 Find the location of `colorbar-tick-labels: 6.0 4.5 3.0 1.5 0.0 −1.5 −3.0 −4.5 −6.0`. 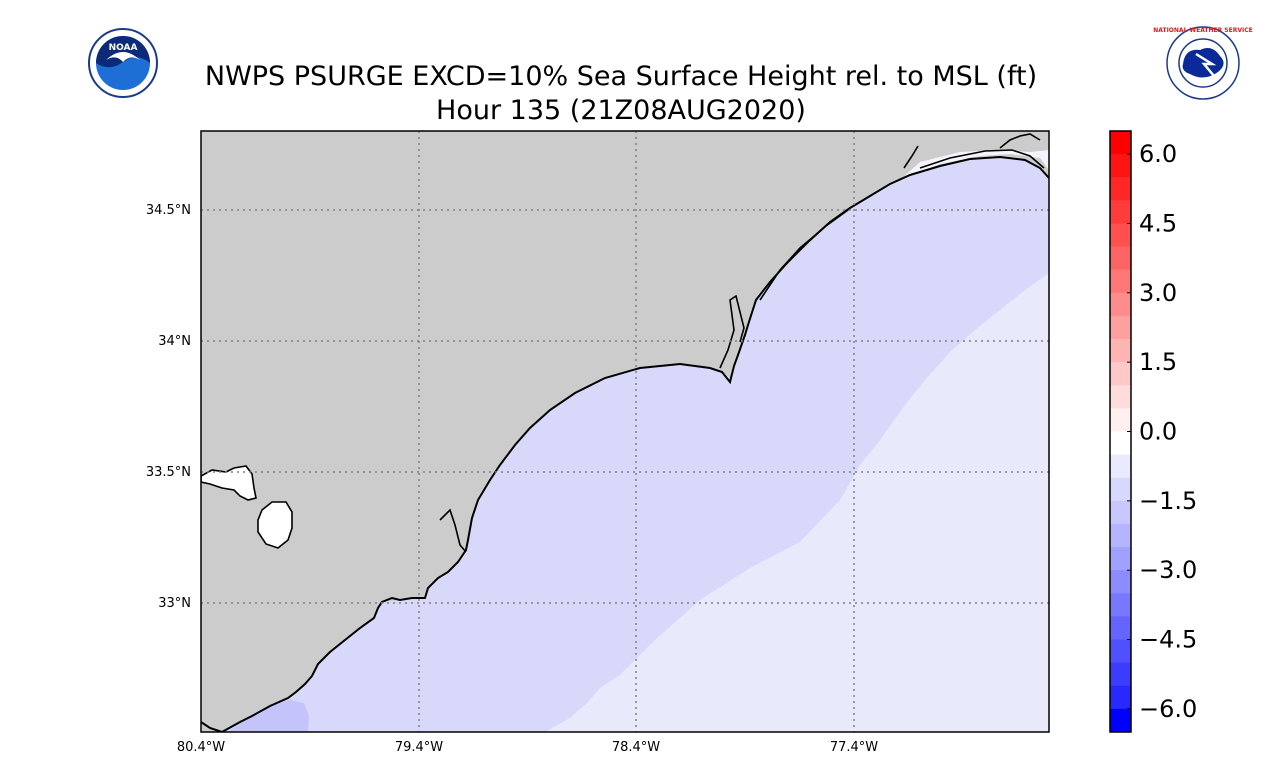

colorbar-tick-labels: 6.0 4.5 3.0 1.5 0.0 −1.5 −3.0 −4.5 −6.0 is located at coordinates (1162, 431).